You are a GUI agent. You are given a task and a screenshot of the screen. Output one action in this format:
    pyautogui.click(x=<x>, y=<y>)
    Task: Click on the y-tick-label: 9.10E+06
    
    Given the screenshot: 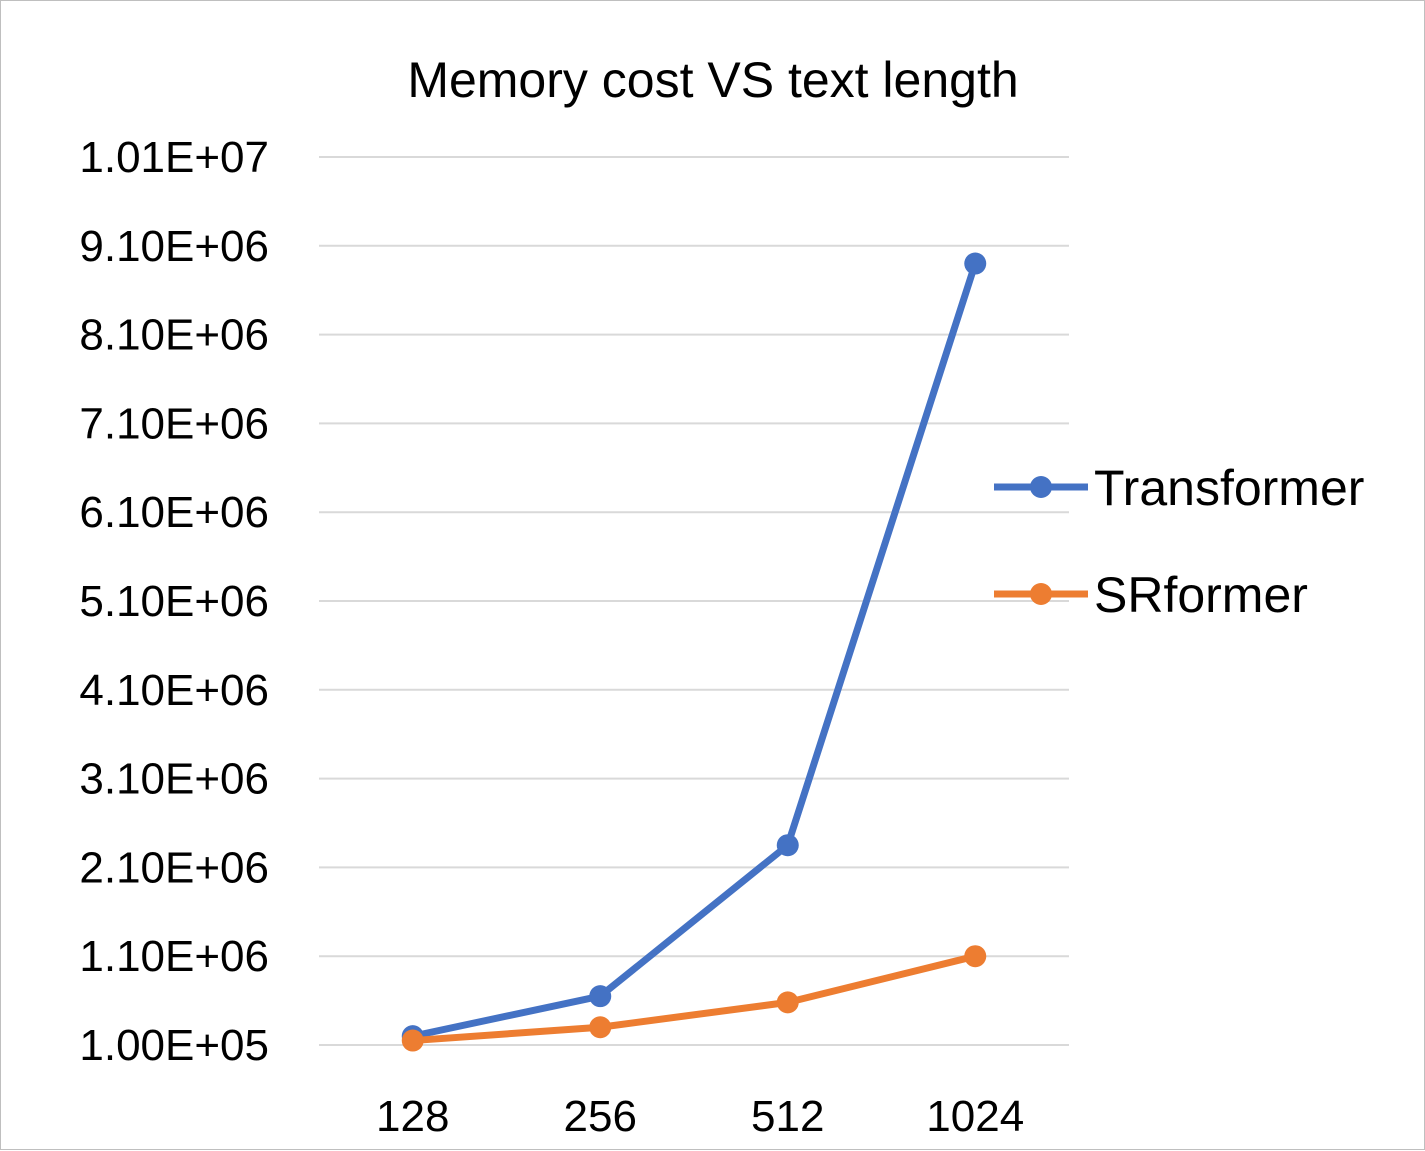 What is the action you would take?
    pyautogui.click(x=174, y=246)
    